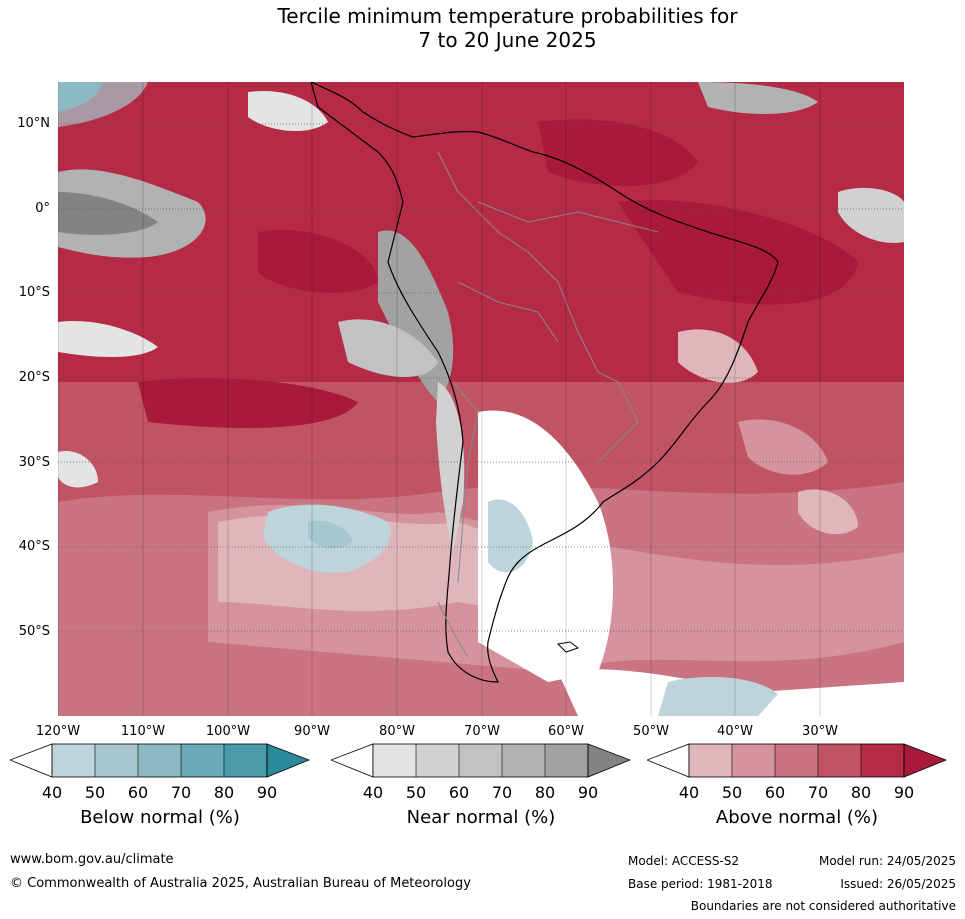 The image size is (965, 919). What do you see at coordinates (481, 817) in the screenshot?
I see `legend-title-near-normal: Near normal (%)` at bounding box center [481, 817].